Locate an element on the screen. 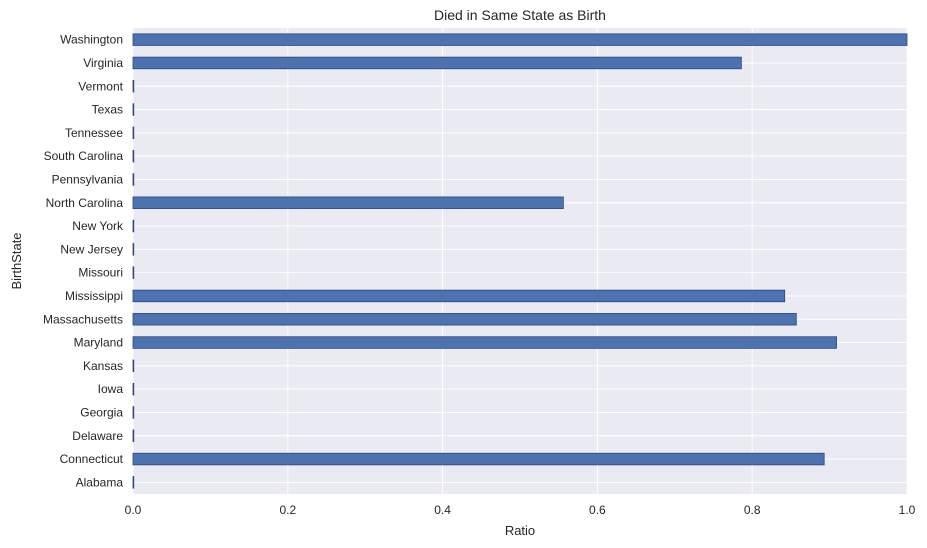 This screenshot has height=548, width=927. x-axis-title: Ratio is located at coordinates (520, 530).